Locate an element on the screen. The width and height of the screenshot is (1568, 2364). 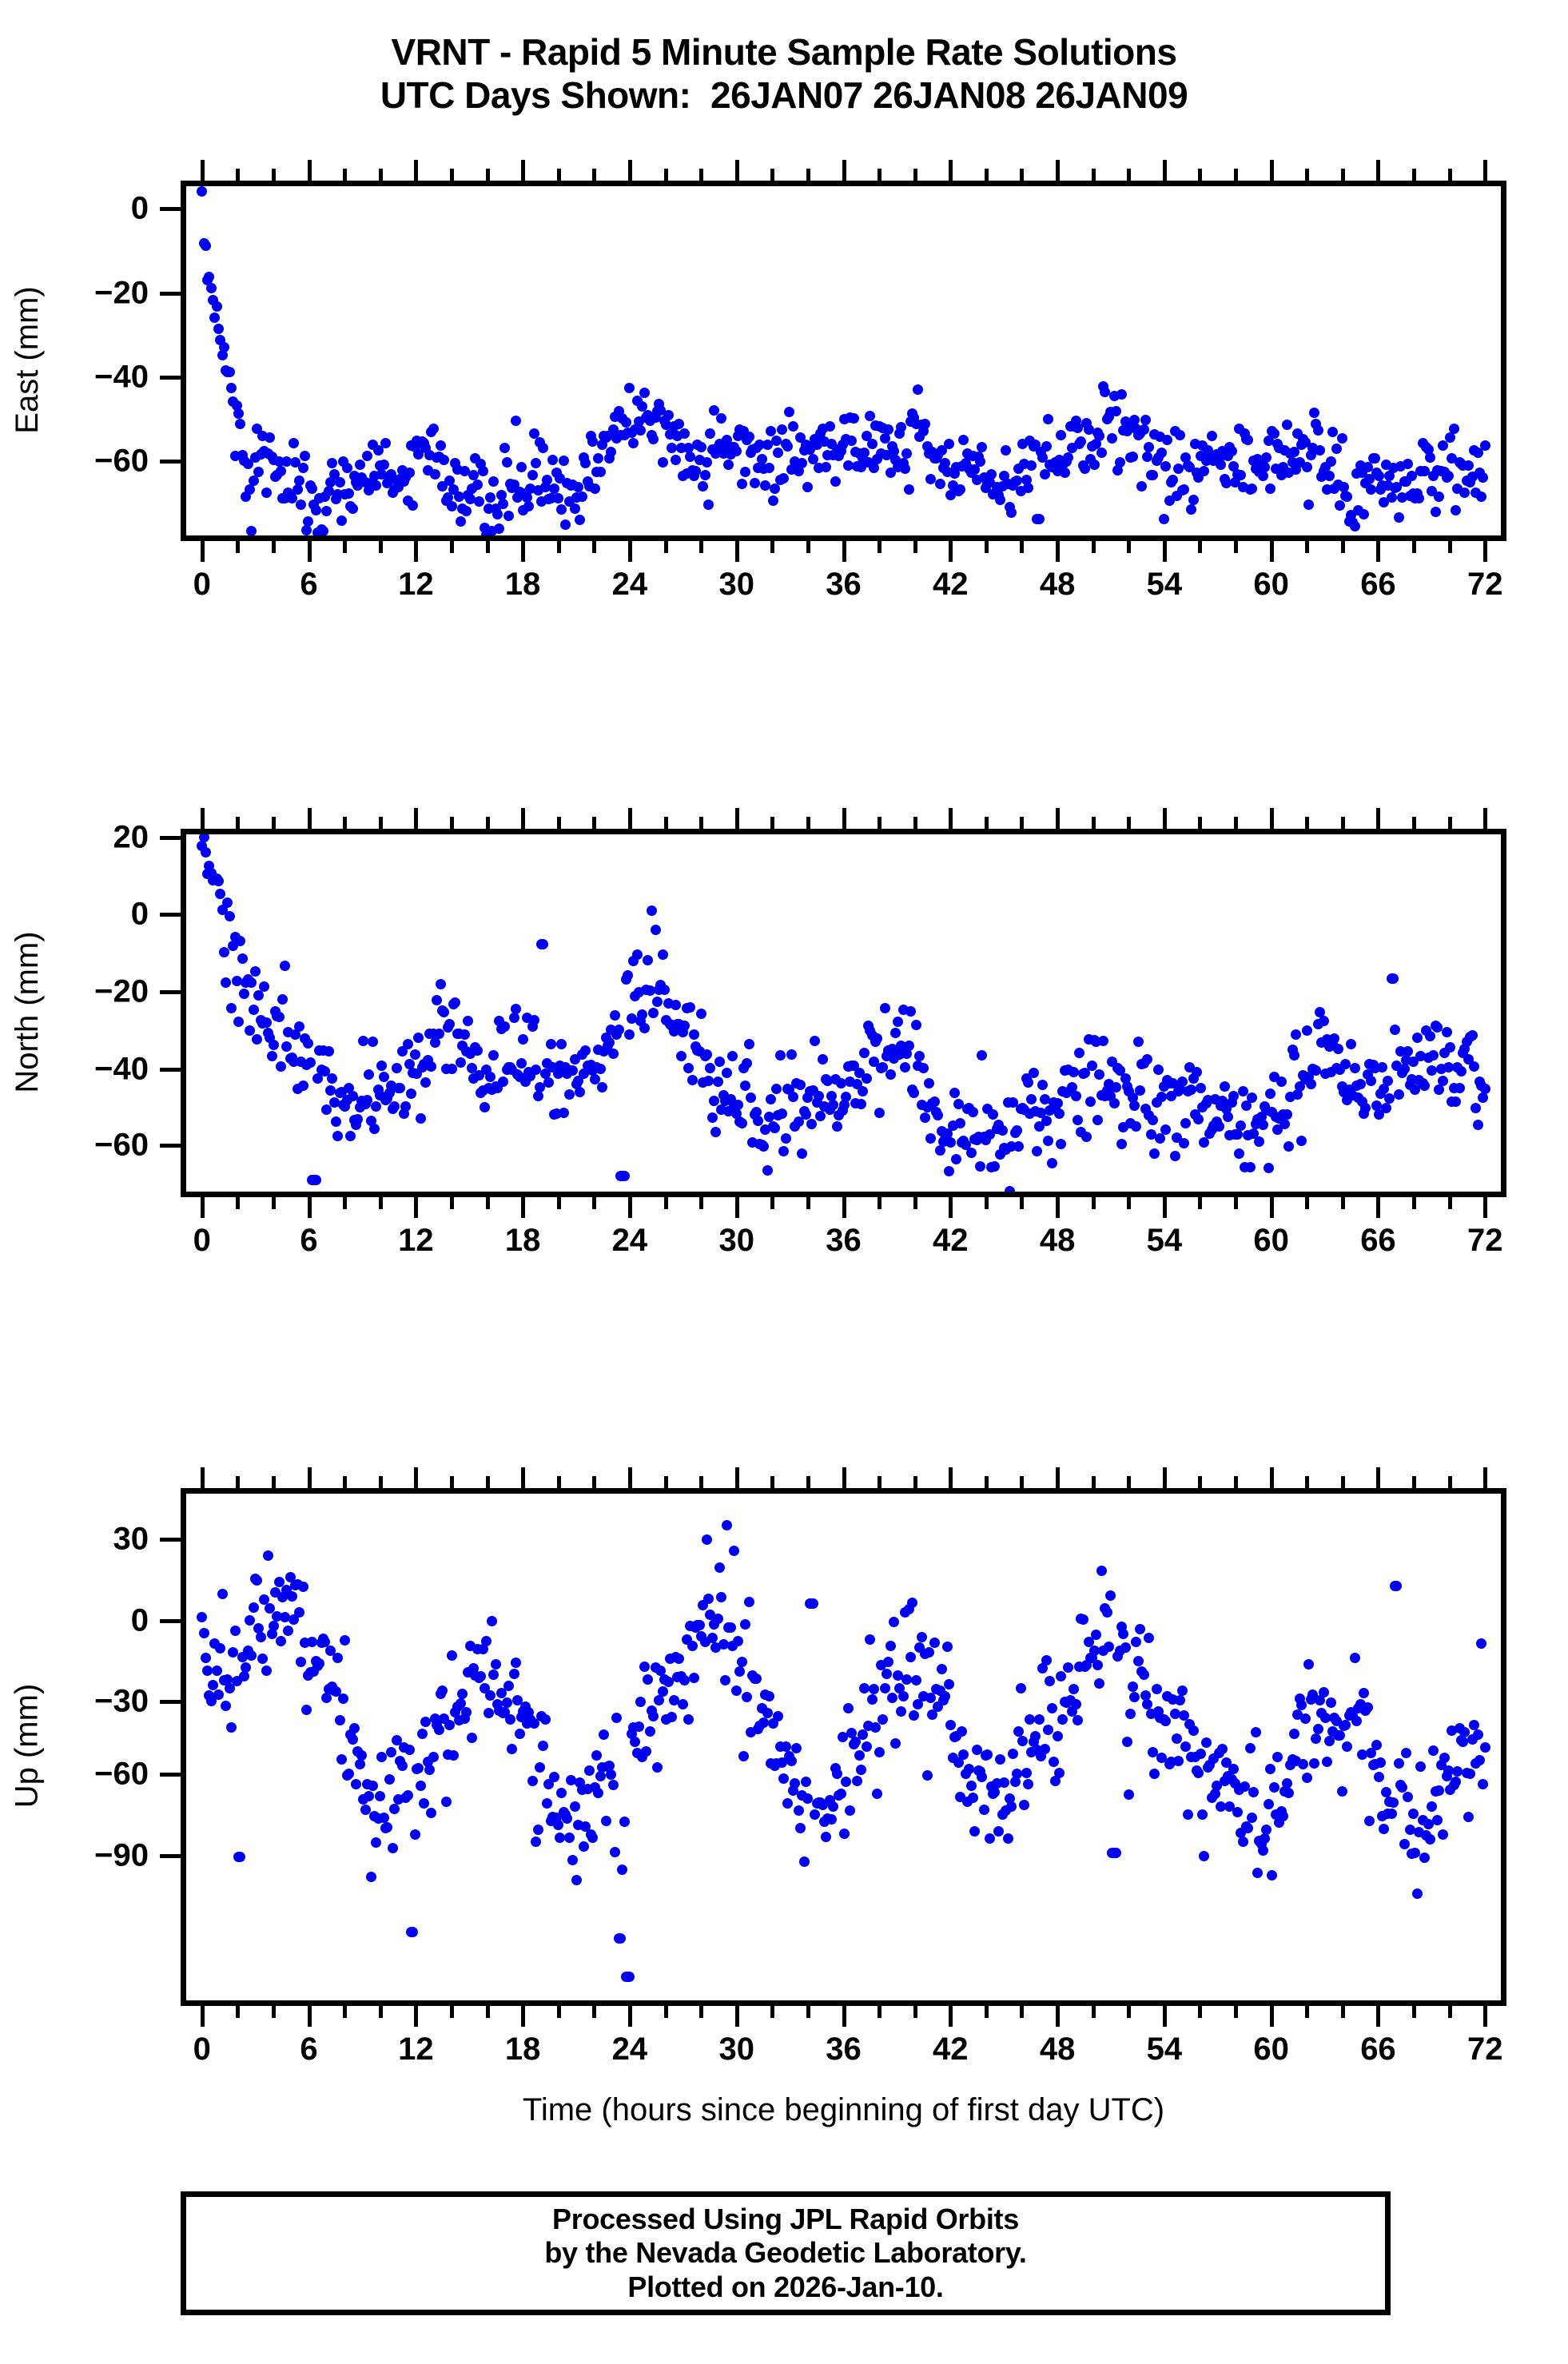
x-tick-label-east-11: 66 is located at coordinates (1378, 585).